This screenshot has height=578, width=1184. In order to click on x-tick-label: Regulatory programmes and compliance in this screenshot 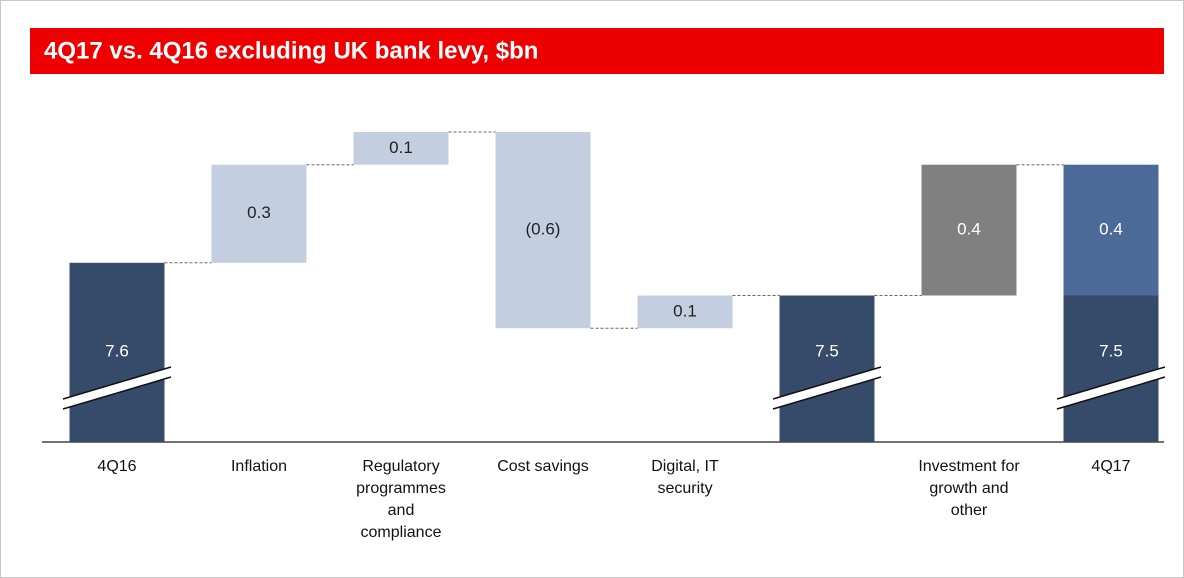, I will do `click(401, 499)`.